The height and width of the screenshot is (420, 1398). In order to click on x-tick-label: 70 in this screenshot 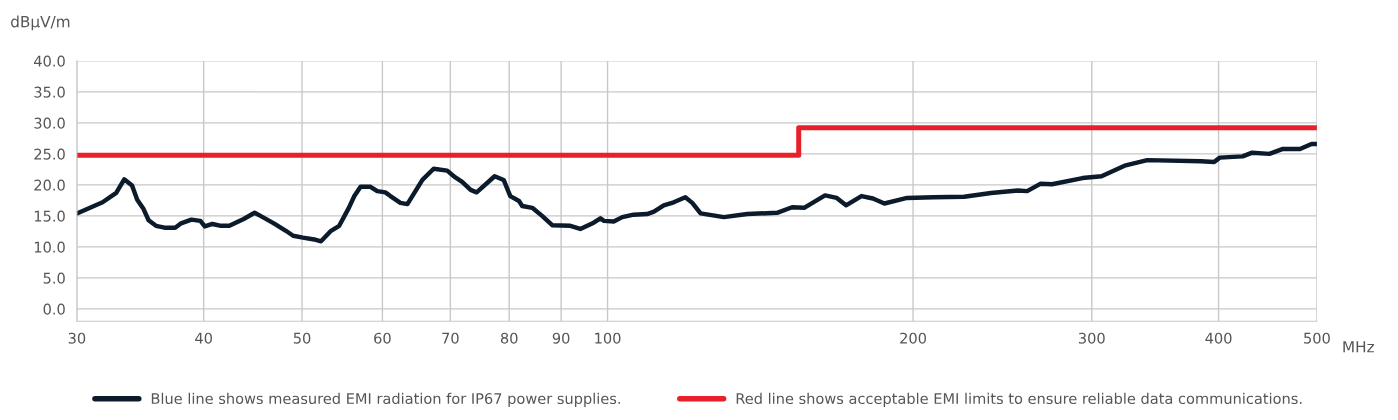, I will do `click(450, 338)`.